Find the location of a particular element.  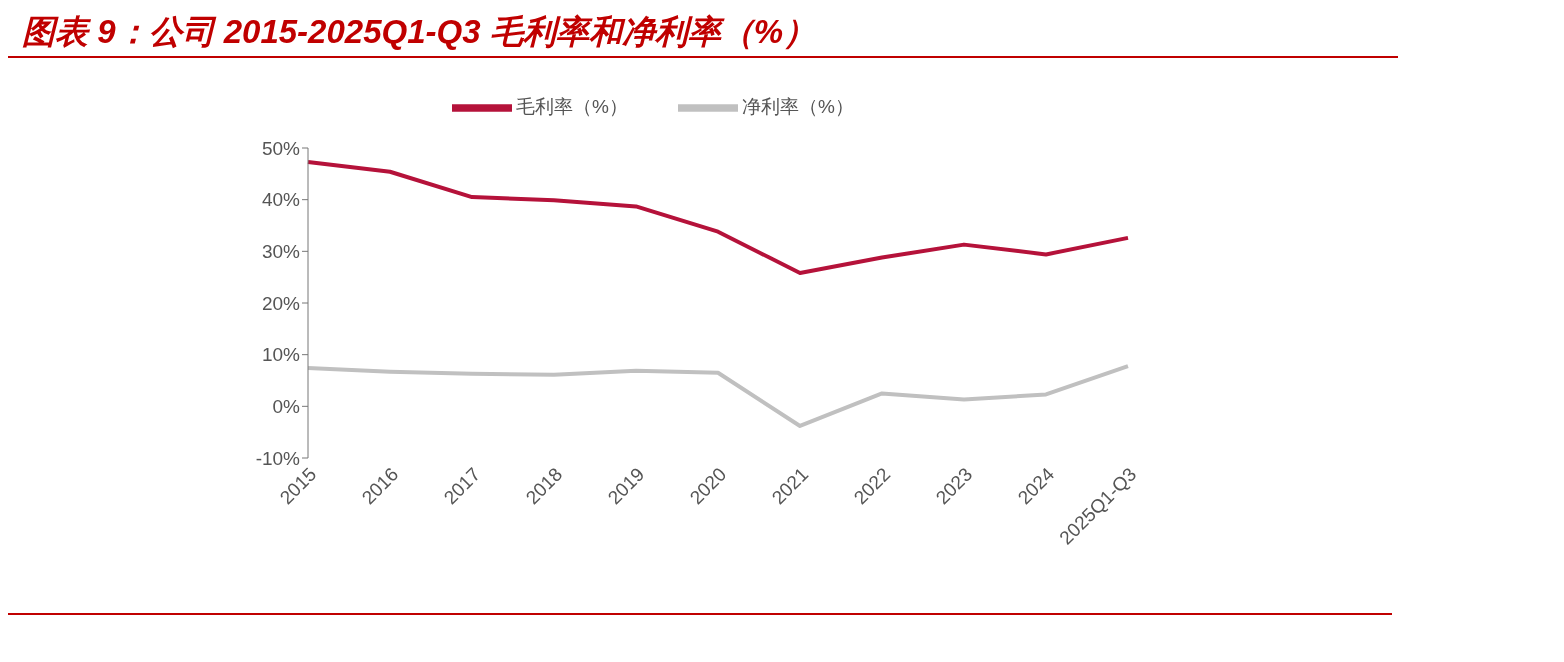

y-tick-label: 40% is located at coordinates (281, 200).